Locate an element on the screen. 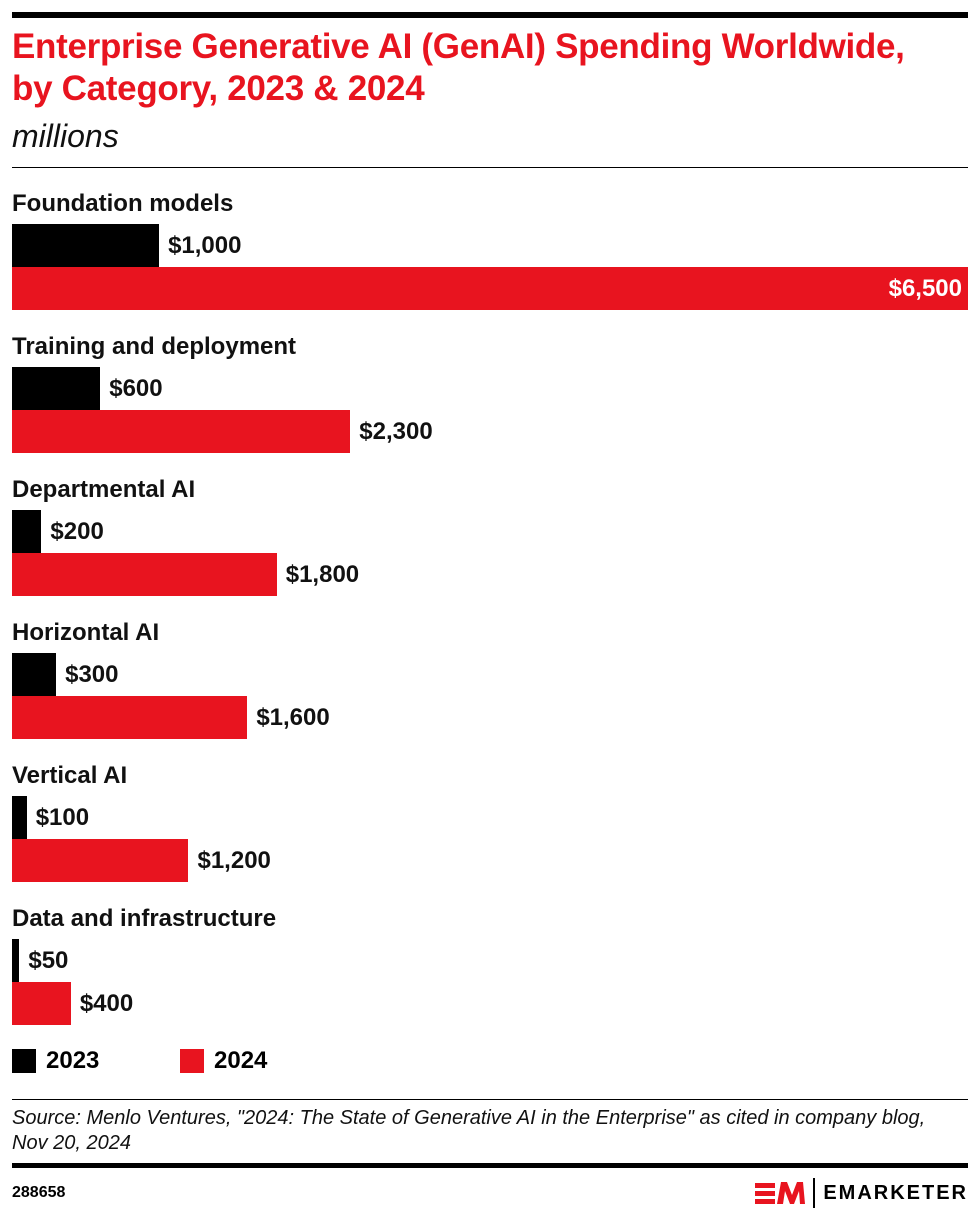 Image resolution: width=980 pixels, height=1221 pixels. em-logo-icon is located at coordinates (780, 1193).